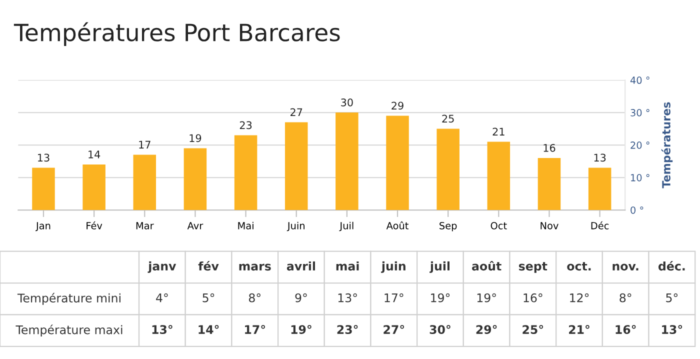 This screenshot has height=359, width=700. What do you see at coordinates (42, 227) in the screenshot?
I see `x-tick-label: Jan` at bounding box center [42, 227].